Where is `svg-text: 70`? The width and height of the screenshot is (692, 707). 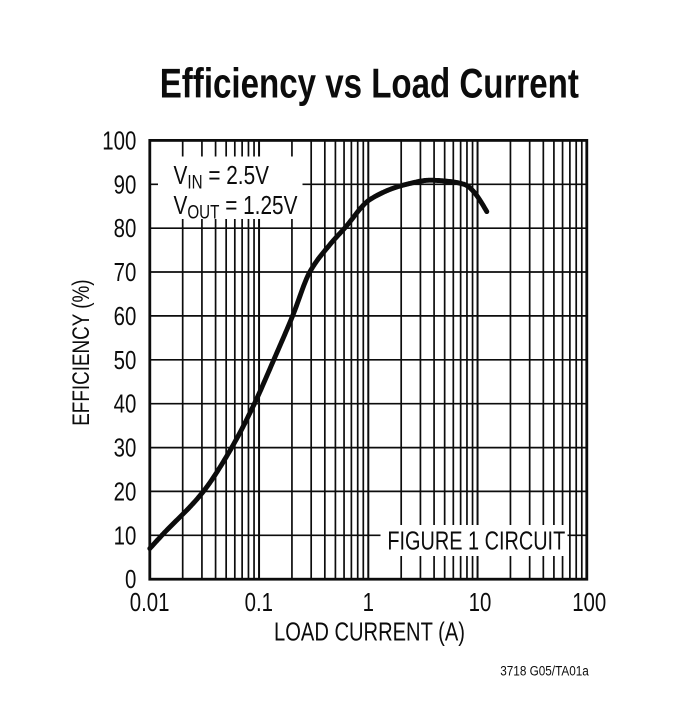
svg-text: 70 is located at coordinates (125, 272).